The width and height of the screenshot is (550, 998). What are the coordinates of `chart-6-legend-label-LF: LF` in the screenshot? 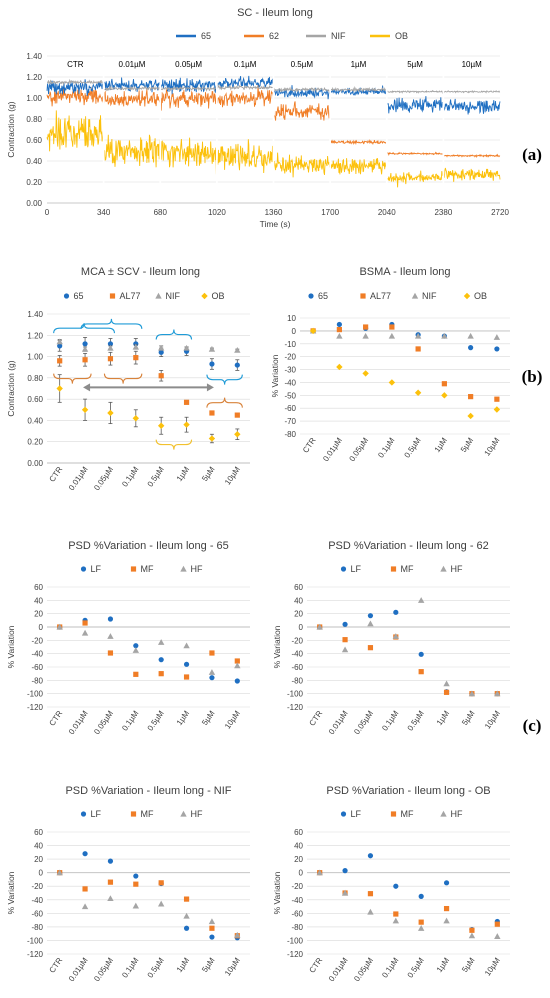 It's located at (356, 814).